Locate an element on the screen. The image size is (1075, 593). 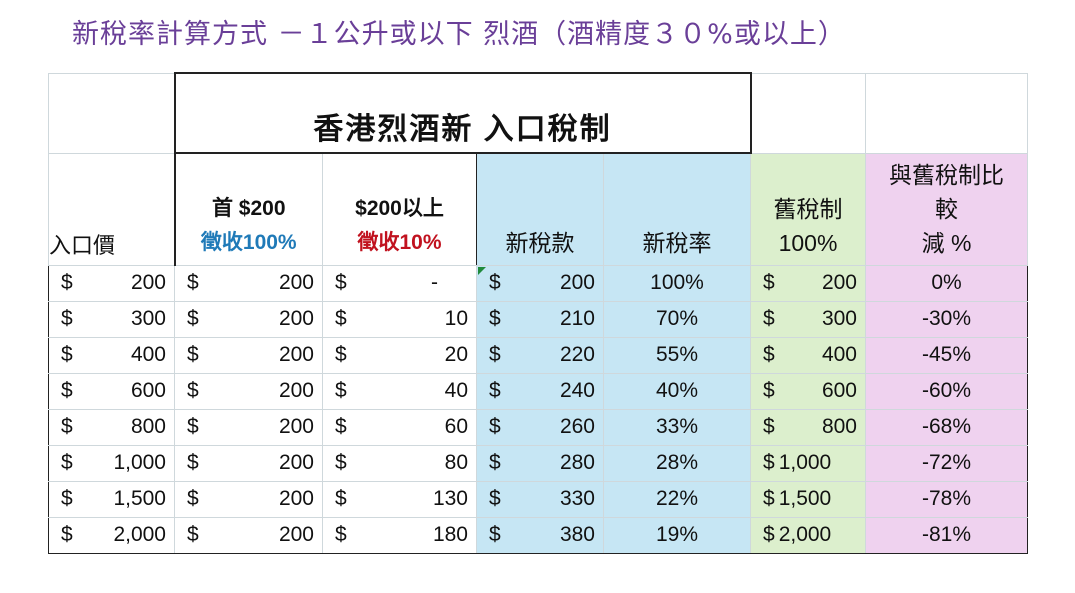
cell-rate: 19% is located at coordinates (677, 535).